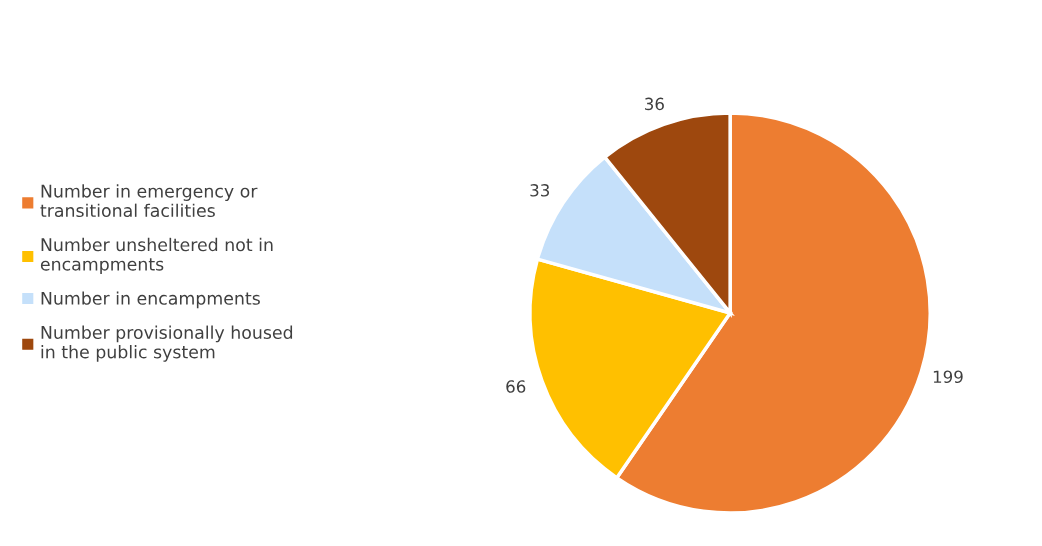  Describe the element at coordinates (150, 300) in the screenshot. I see `legend-label: Number in encampments` at that location.